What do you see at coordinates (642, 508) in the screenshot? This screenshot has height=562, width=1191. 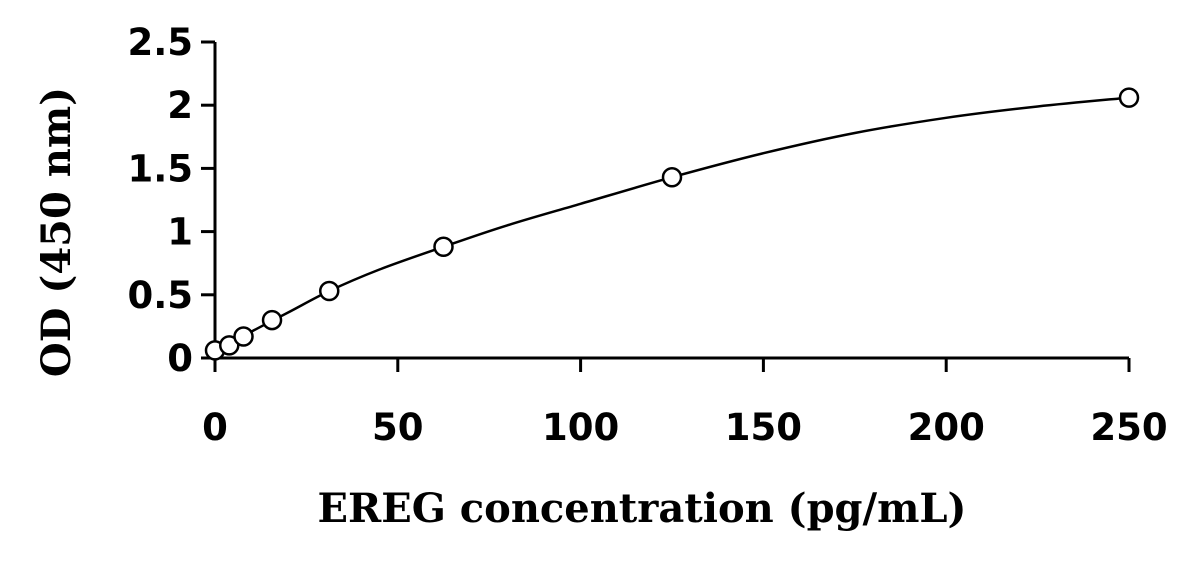 I see `x-axis-title: EREG concentration (pg/mL)` at bounding box center [642, 508].